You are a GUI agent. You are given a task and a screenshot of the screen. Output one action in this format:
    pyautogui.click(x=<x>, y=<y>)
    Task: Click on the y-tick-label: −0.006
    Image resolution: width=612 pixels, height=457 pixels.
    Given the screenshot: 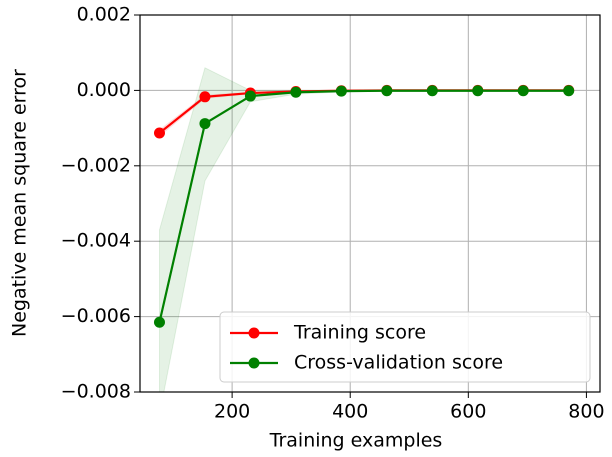 What is the action you would take?
    pyautogui.click(x=96, y=316)
    